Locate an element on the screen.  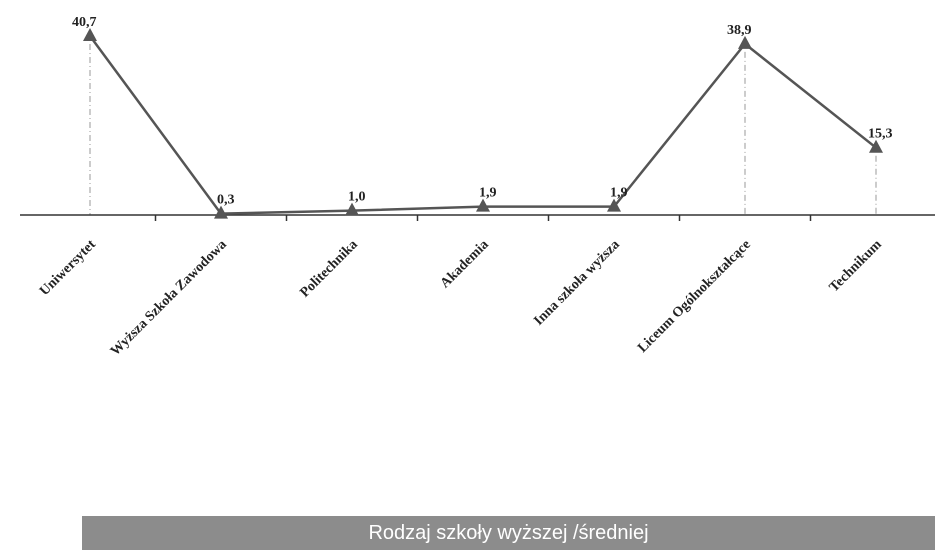
category-label: Akademia is located at coordinates (465, 264).